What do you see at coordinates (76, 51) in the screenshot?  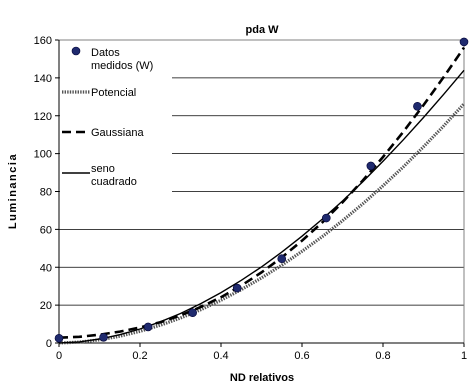 I see `legend-marker` at bounding box center [76, 51].